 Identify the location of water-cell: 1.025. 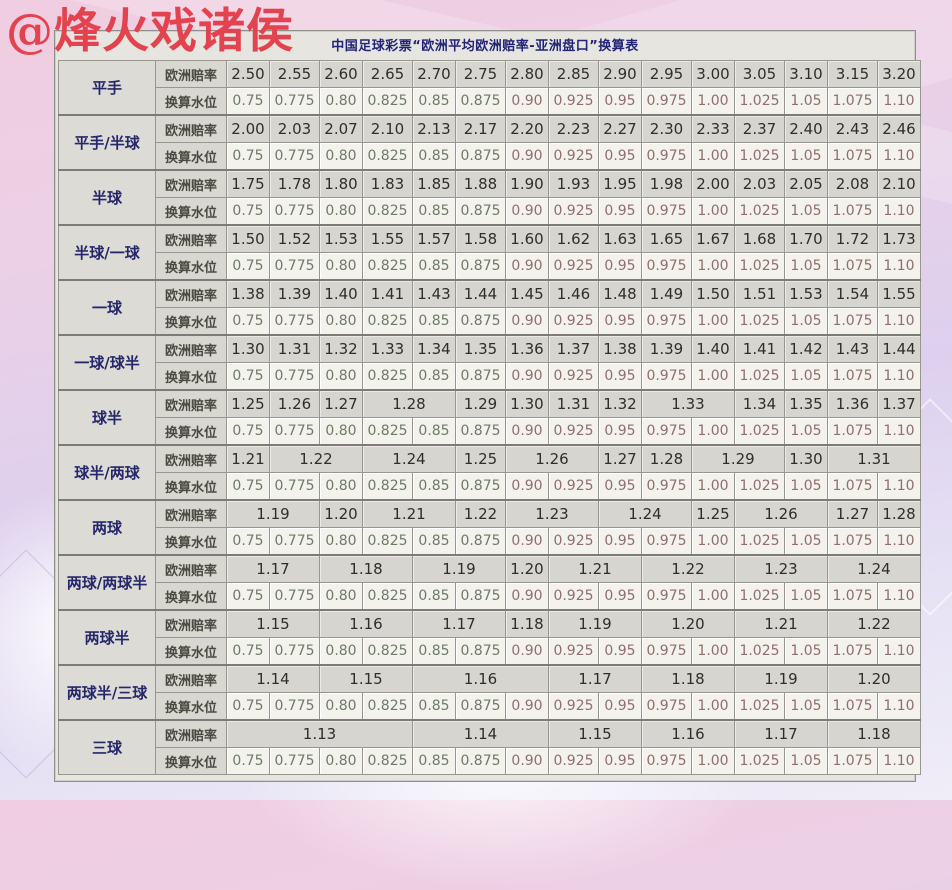
(759, 156).